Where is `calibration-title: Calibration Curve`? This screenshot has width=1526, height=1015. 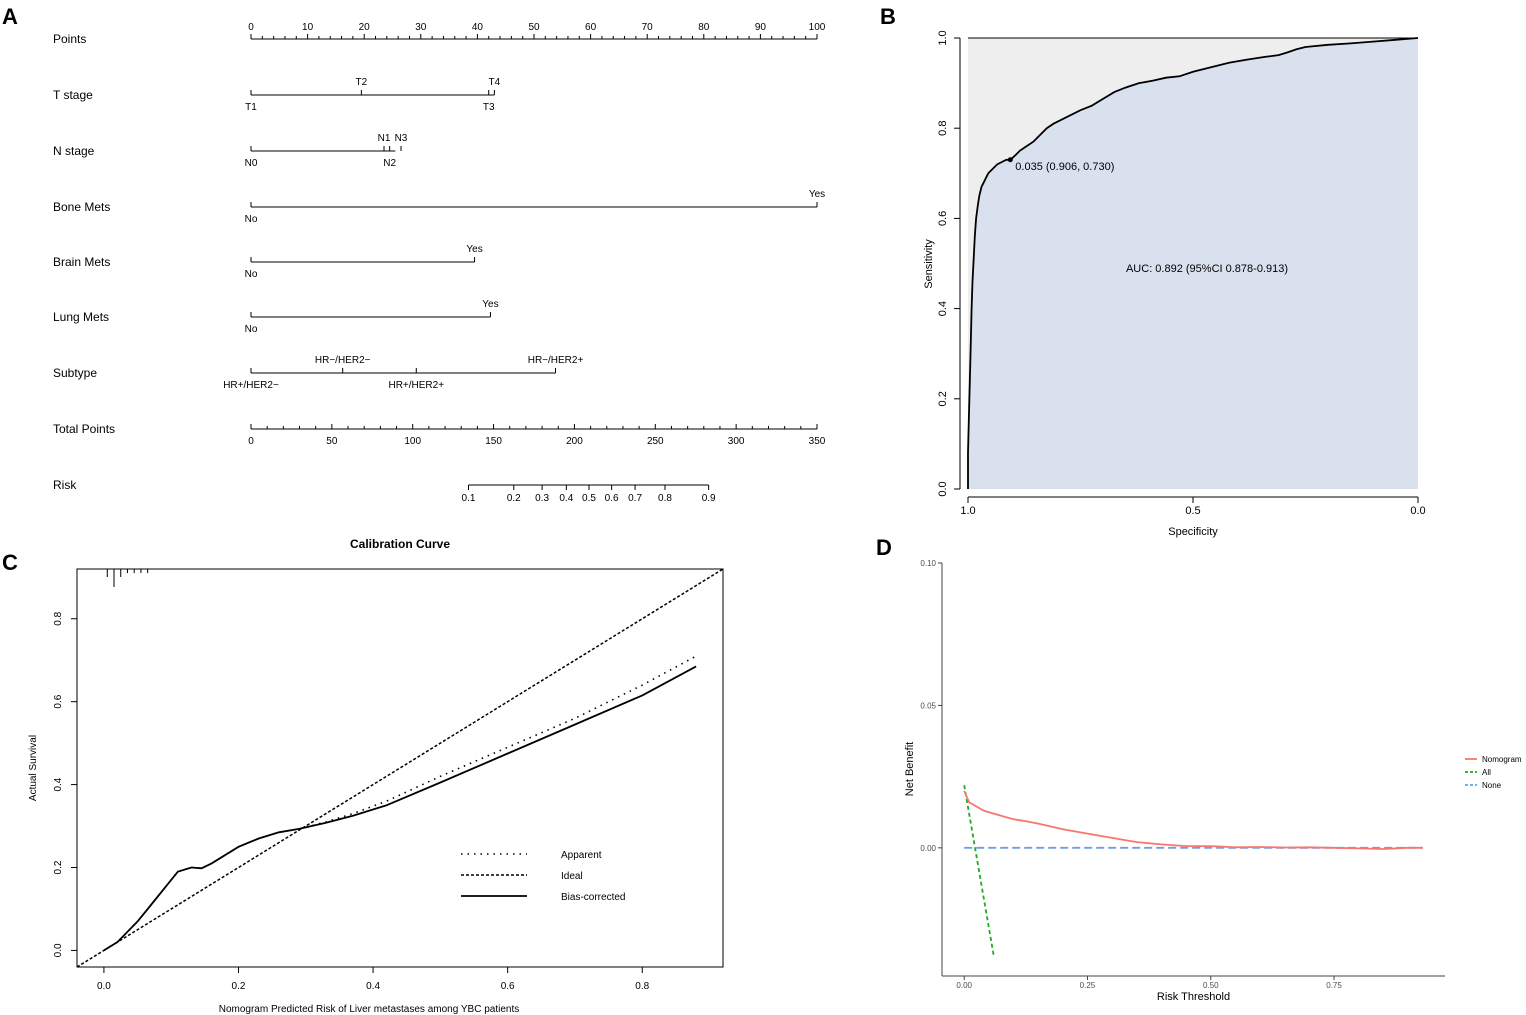 calibration-title: Calibration Curve is located at coordinates (400, 544).